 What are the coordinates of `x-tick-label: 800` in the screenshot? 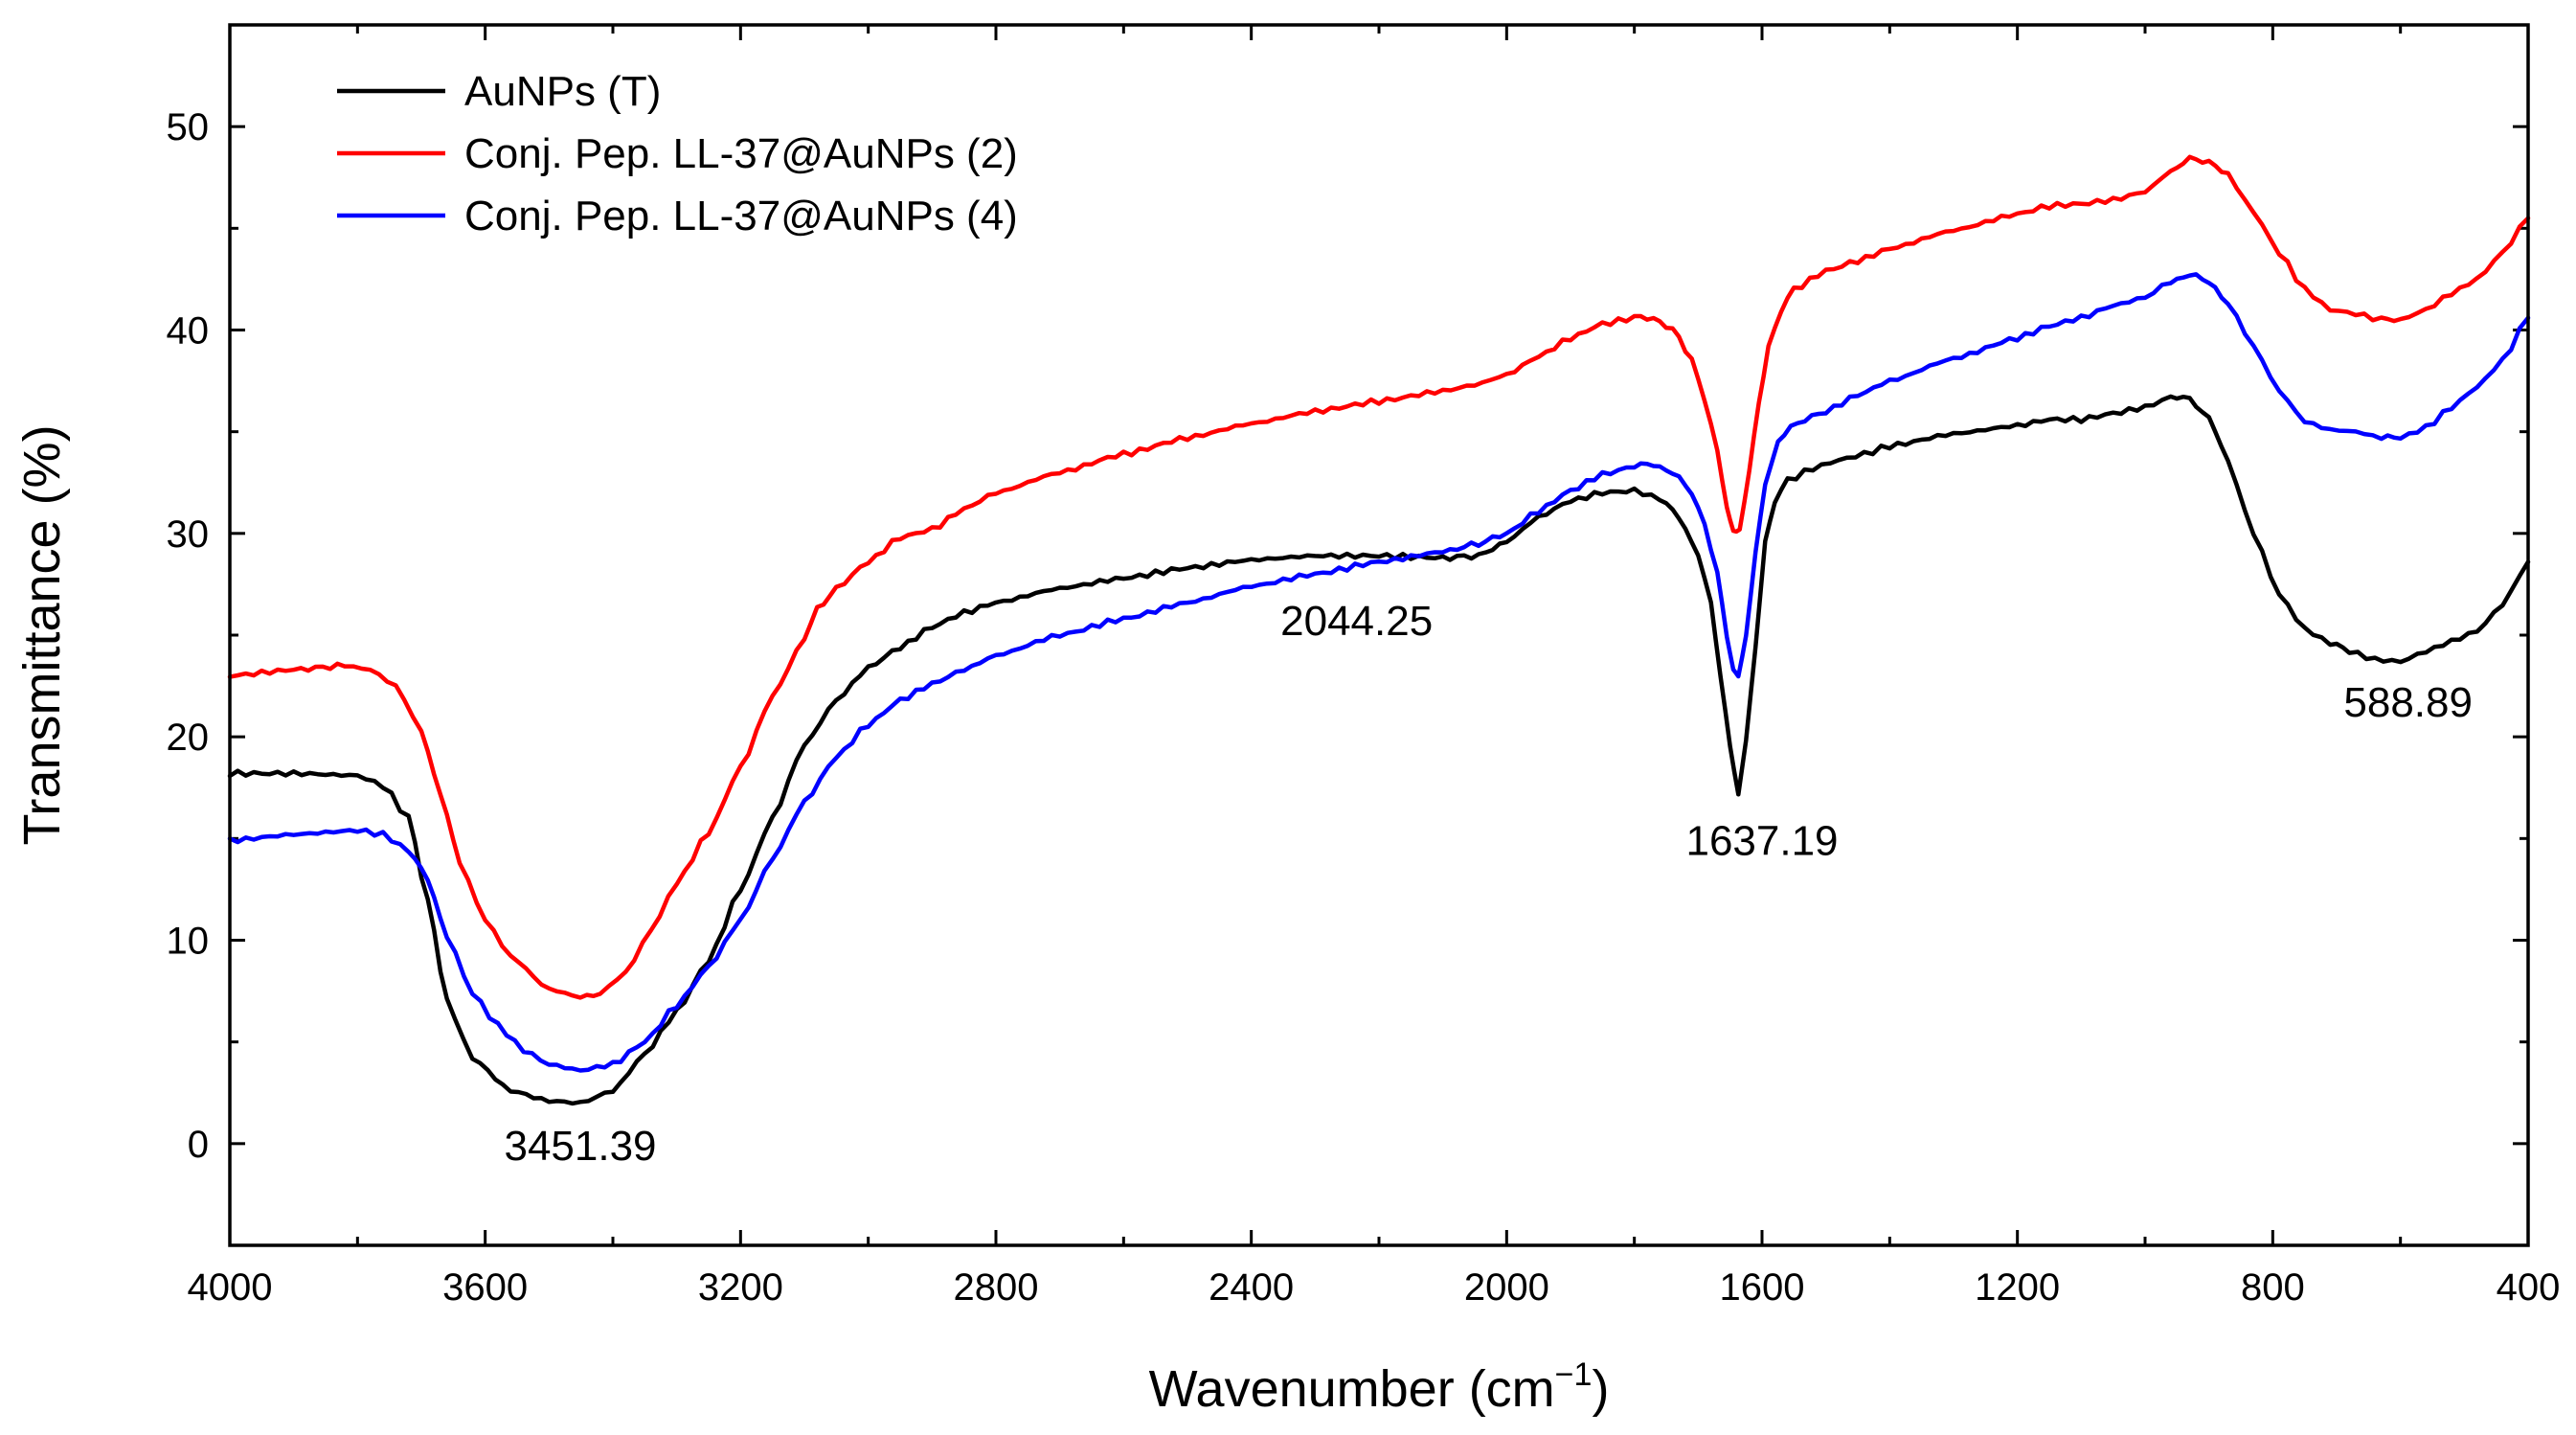 It's located at (2273, 1287).